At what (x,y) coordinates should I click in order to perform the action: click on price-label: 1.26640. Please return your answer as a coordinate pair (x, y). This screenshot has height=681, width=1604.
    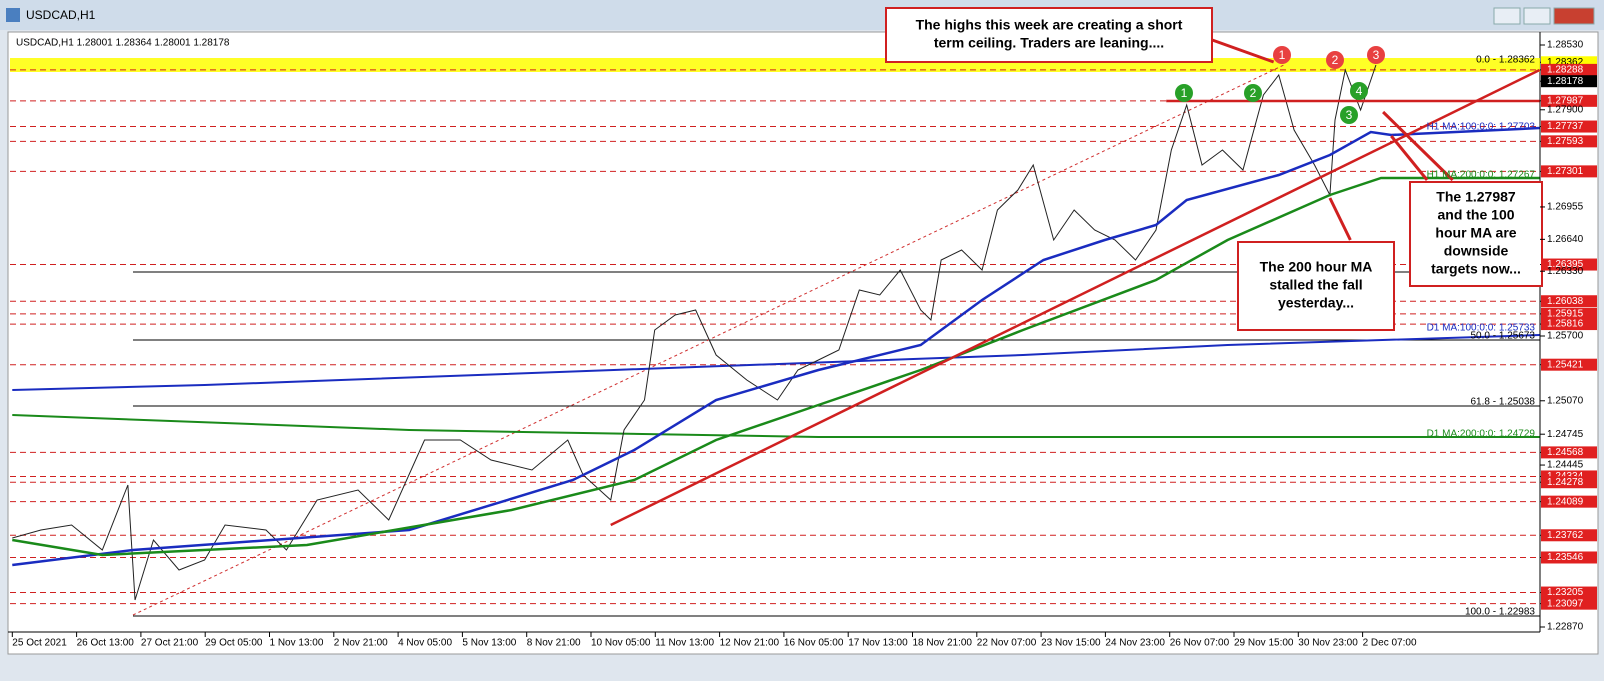
    Looking at the image, I should click on (1565, 239).